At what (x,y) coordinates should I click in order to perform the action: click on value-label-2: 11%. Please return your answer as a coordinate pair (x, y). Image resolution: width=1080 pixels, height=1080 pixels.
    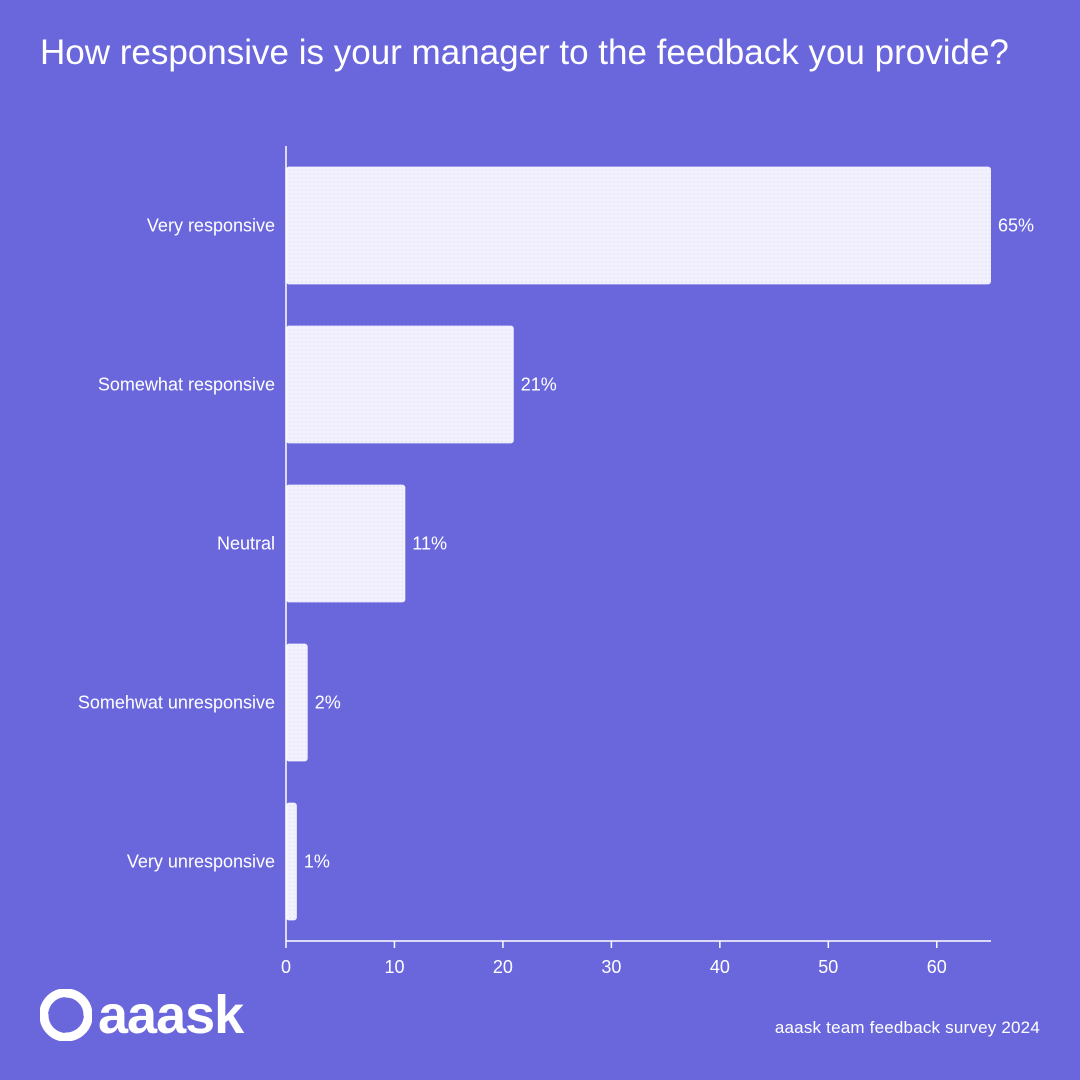
    Looking at the image, I should click on (429, 544).